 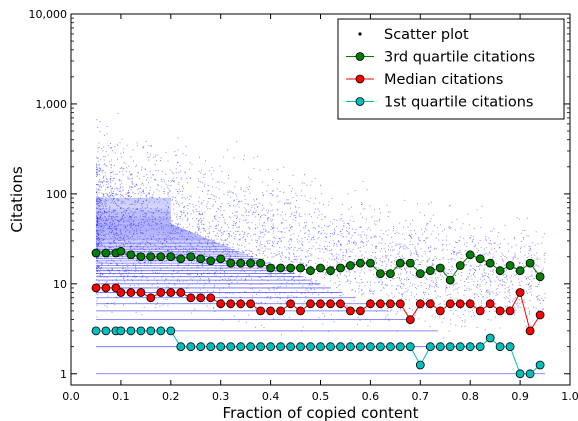 I want to click on x-tick-label: 0.8, so click(x=470, y=396).